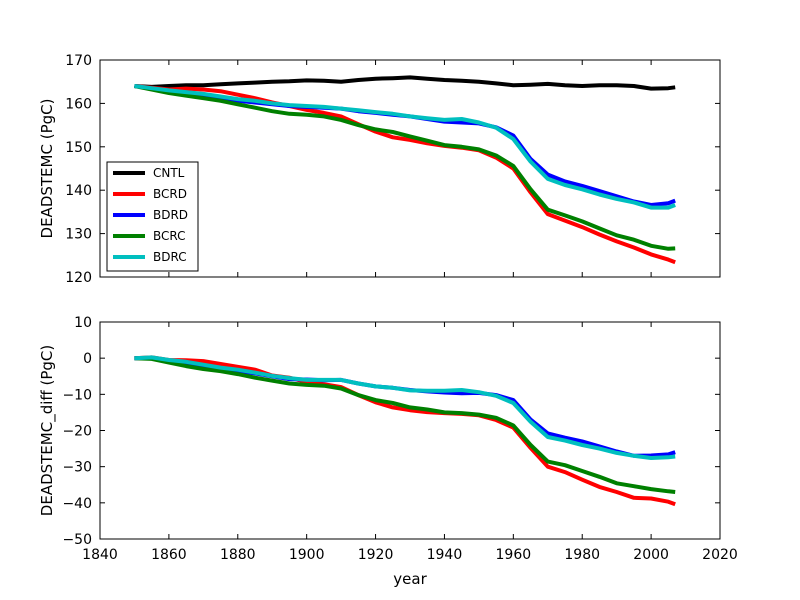  Describe the element at coordinates (78, 235) in the screenshot. I see `y-tick-label: 130` at that location.